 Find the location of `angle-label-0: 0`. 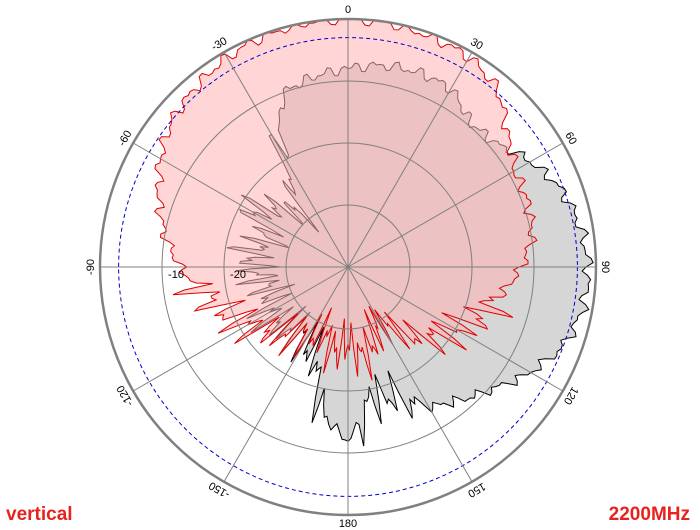

angle-label-0: 0 is located at coordinates (348, 10).